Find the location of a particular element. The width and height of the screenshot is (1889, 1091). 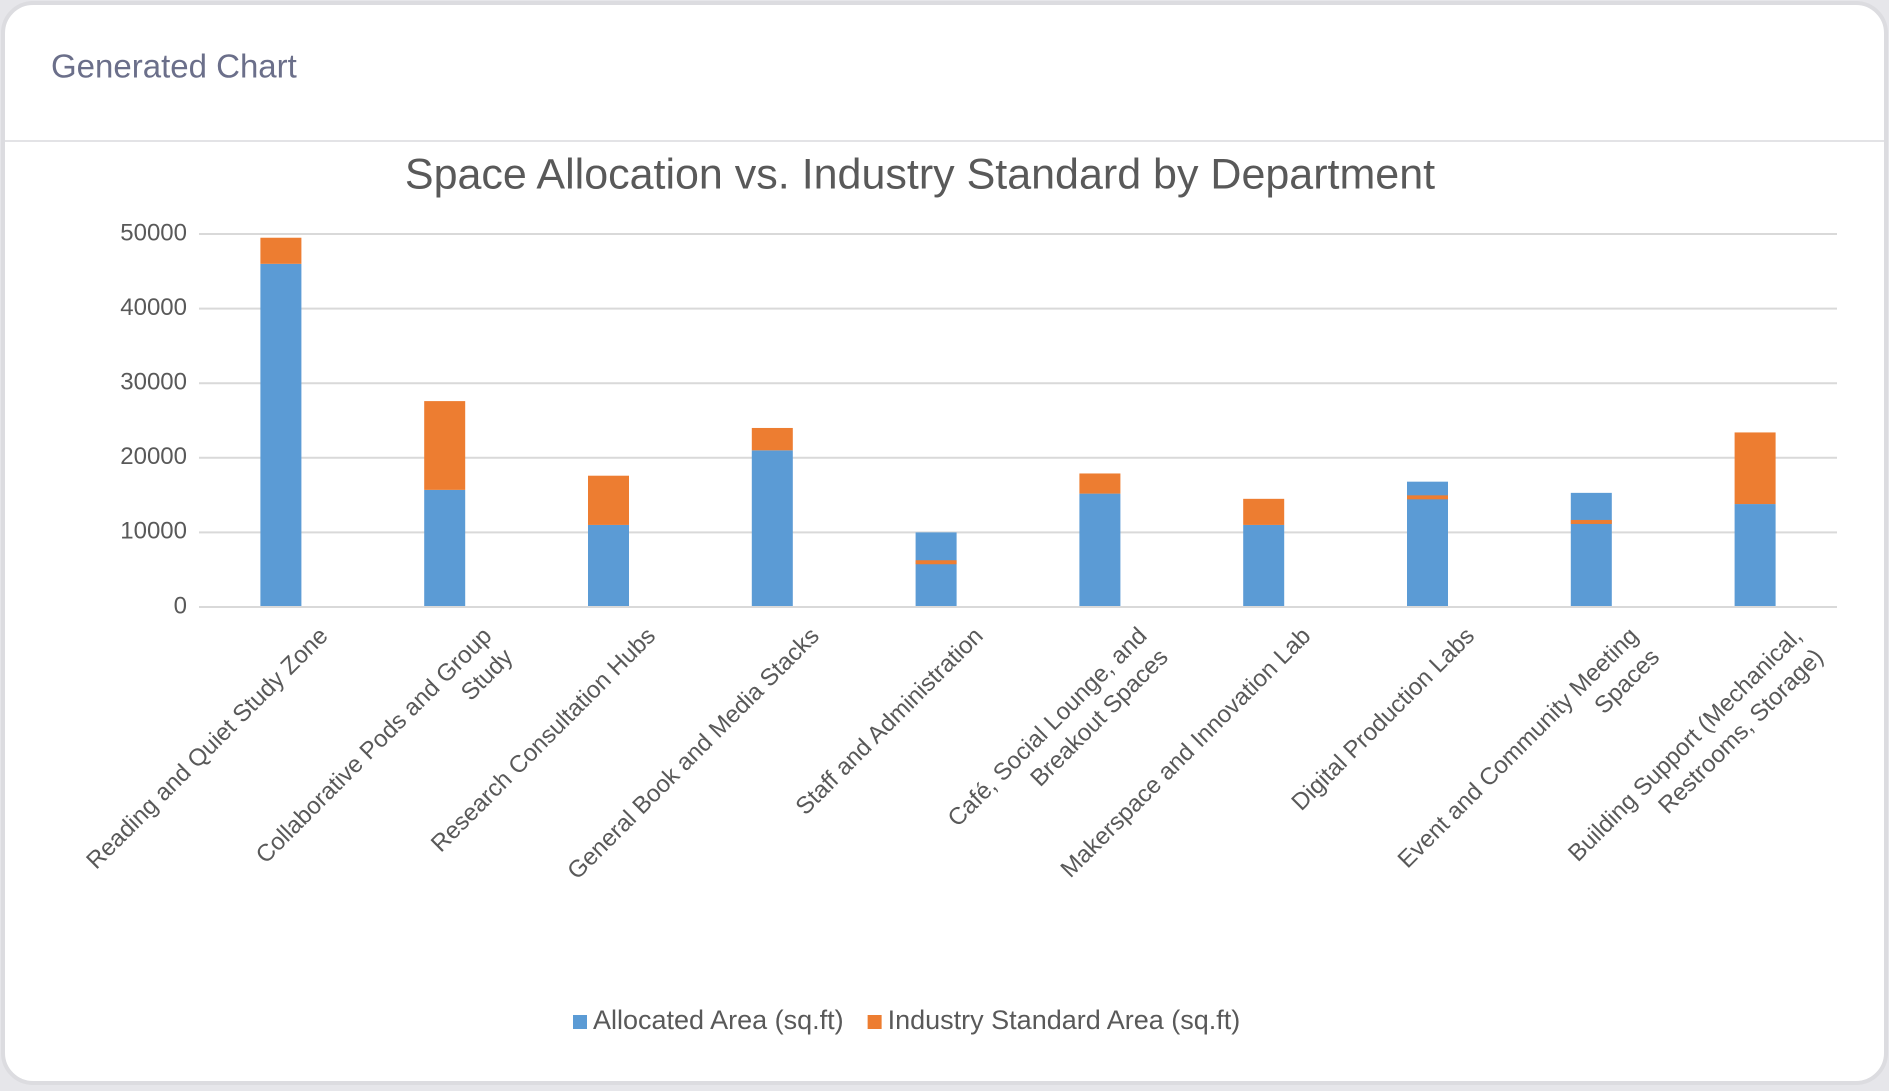

y-tick-label: 40000 is located at coordinates (153, 307).